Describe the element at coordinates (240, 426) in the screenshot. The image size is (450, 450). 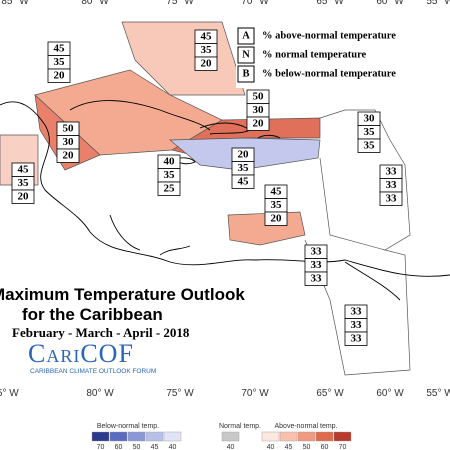
I see `colorbar-title: Normal temp.` at that location.